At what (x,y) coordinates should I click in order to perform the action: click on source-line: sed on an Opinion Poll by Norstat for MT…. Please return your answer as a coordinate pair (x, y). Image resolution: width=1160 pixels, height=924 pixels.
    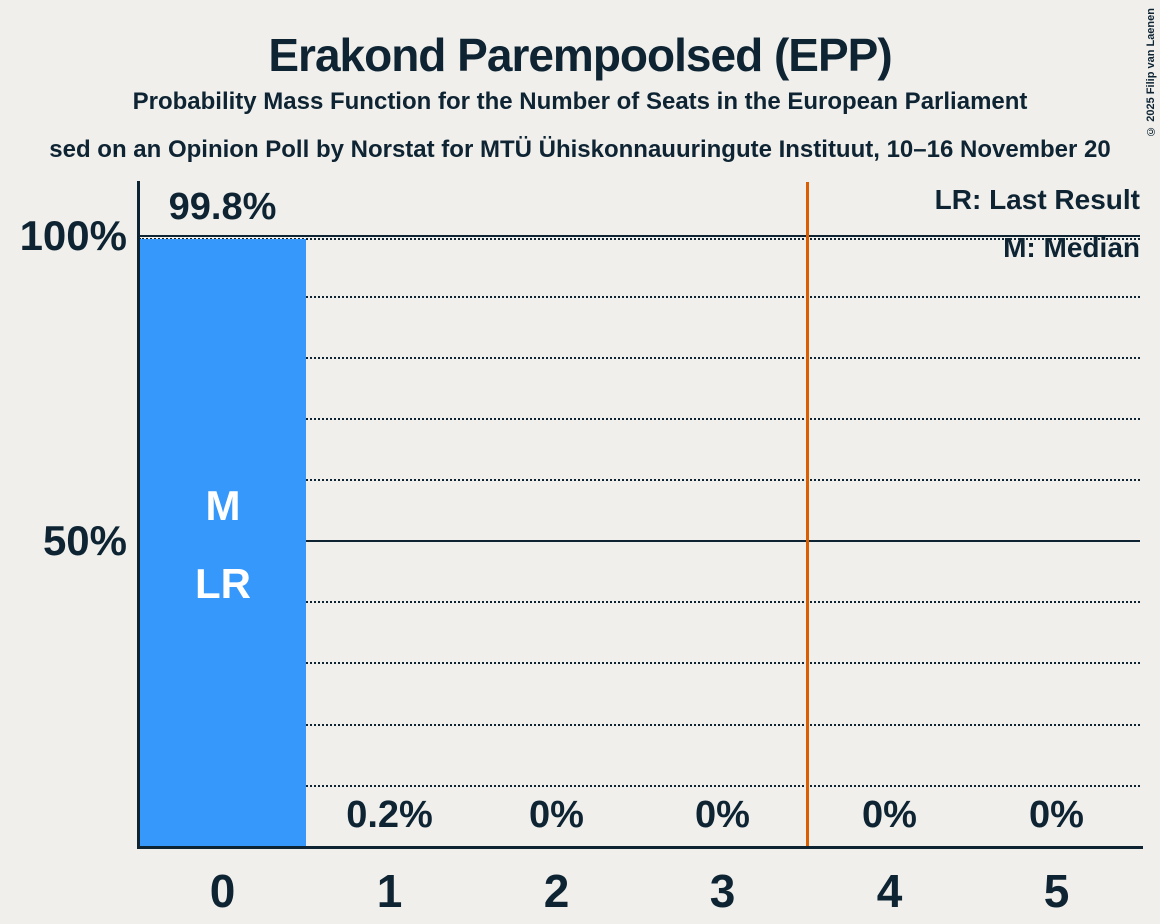
    Looking at the image, I should click on (580, 149).